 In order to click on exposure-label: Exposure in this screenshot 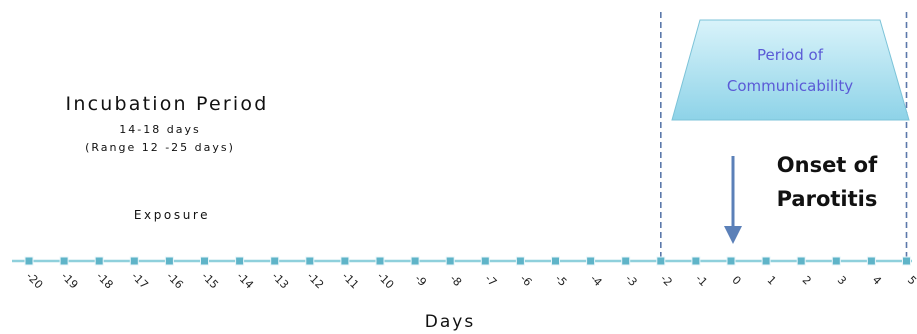, I will do `click(172, 215)`.